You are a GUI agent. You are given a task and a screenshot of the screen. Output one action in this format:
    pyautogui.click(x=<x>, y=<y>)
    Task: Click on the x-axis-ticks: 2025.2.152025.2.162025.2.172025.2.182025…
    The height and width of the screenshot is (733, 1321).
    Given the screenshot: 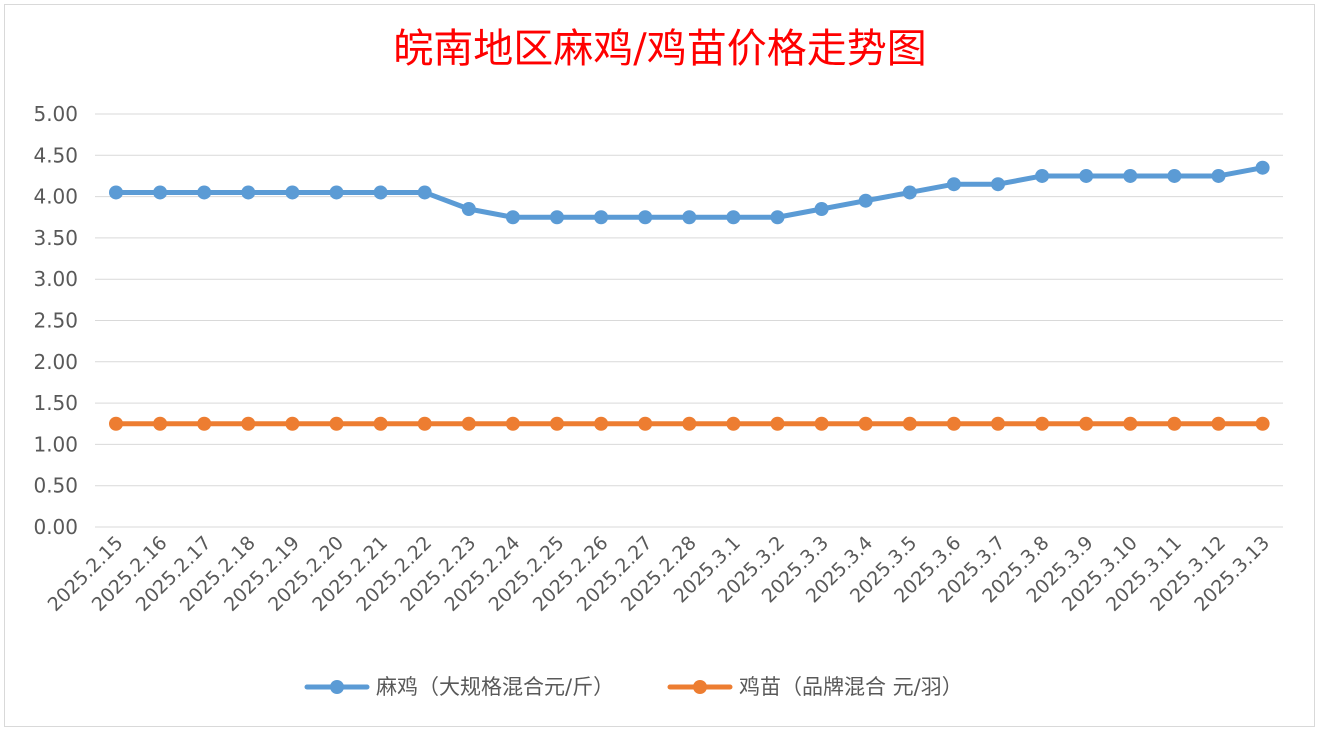 What is the action you would take?
    pyautogui.click(x=659, y=574)
    